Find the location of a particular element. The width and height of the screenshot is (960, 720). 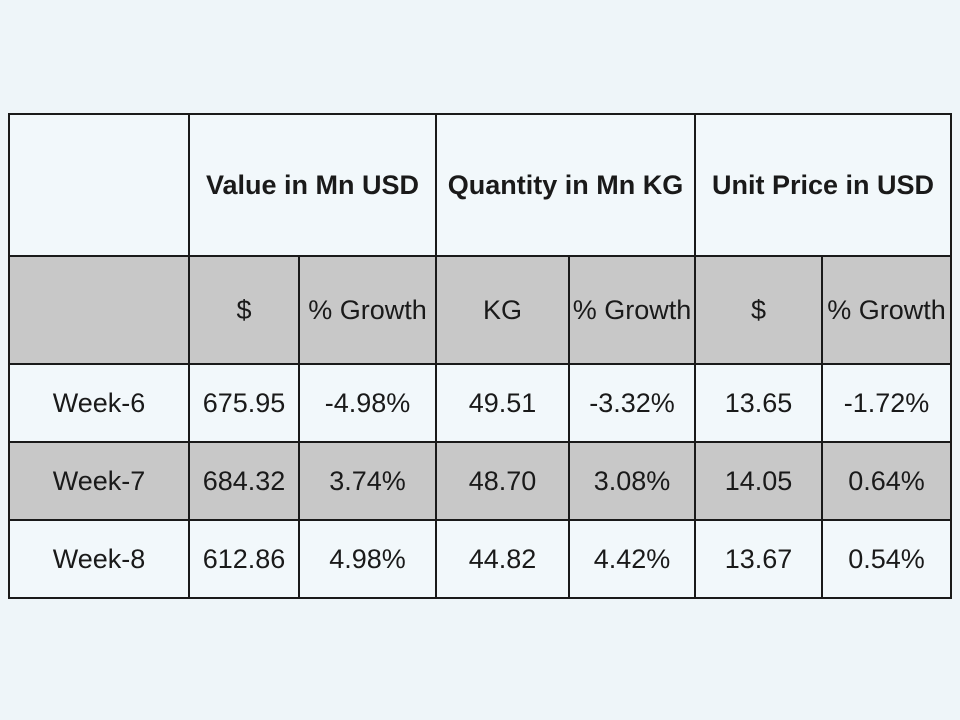

table-cell: 4.42% is located at coordinates (632, 559).